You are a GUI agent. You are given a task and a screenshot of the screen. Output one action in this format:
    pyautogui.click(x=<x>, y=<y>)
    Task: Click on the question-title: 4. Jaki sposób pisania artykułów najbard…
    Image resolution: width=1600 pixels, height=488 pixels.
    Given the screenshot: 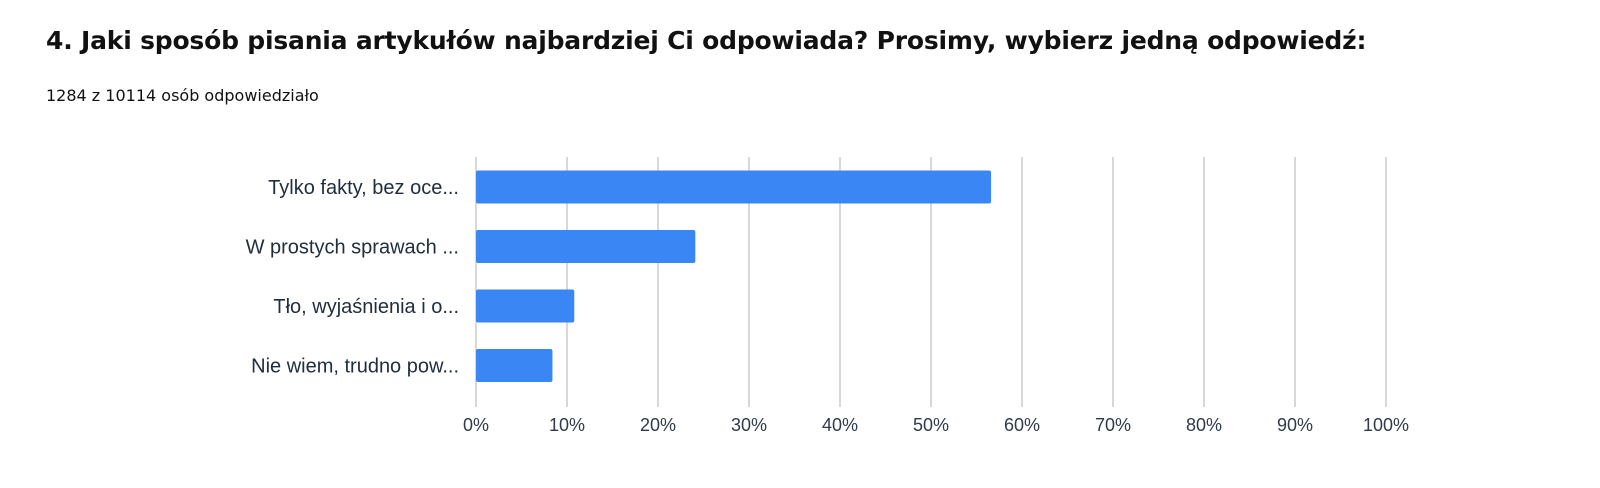 What is the action you would take?
    pyautogui.click(x=706, y=40)
    